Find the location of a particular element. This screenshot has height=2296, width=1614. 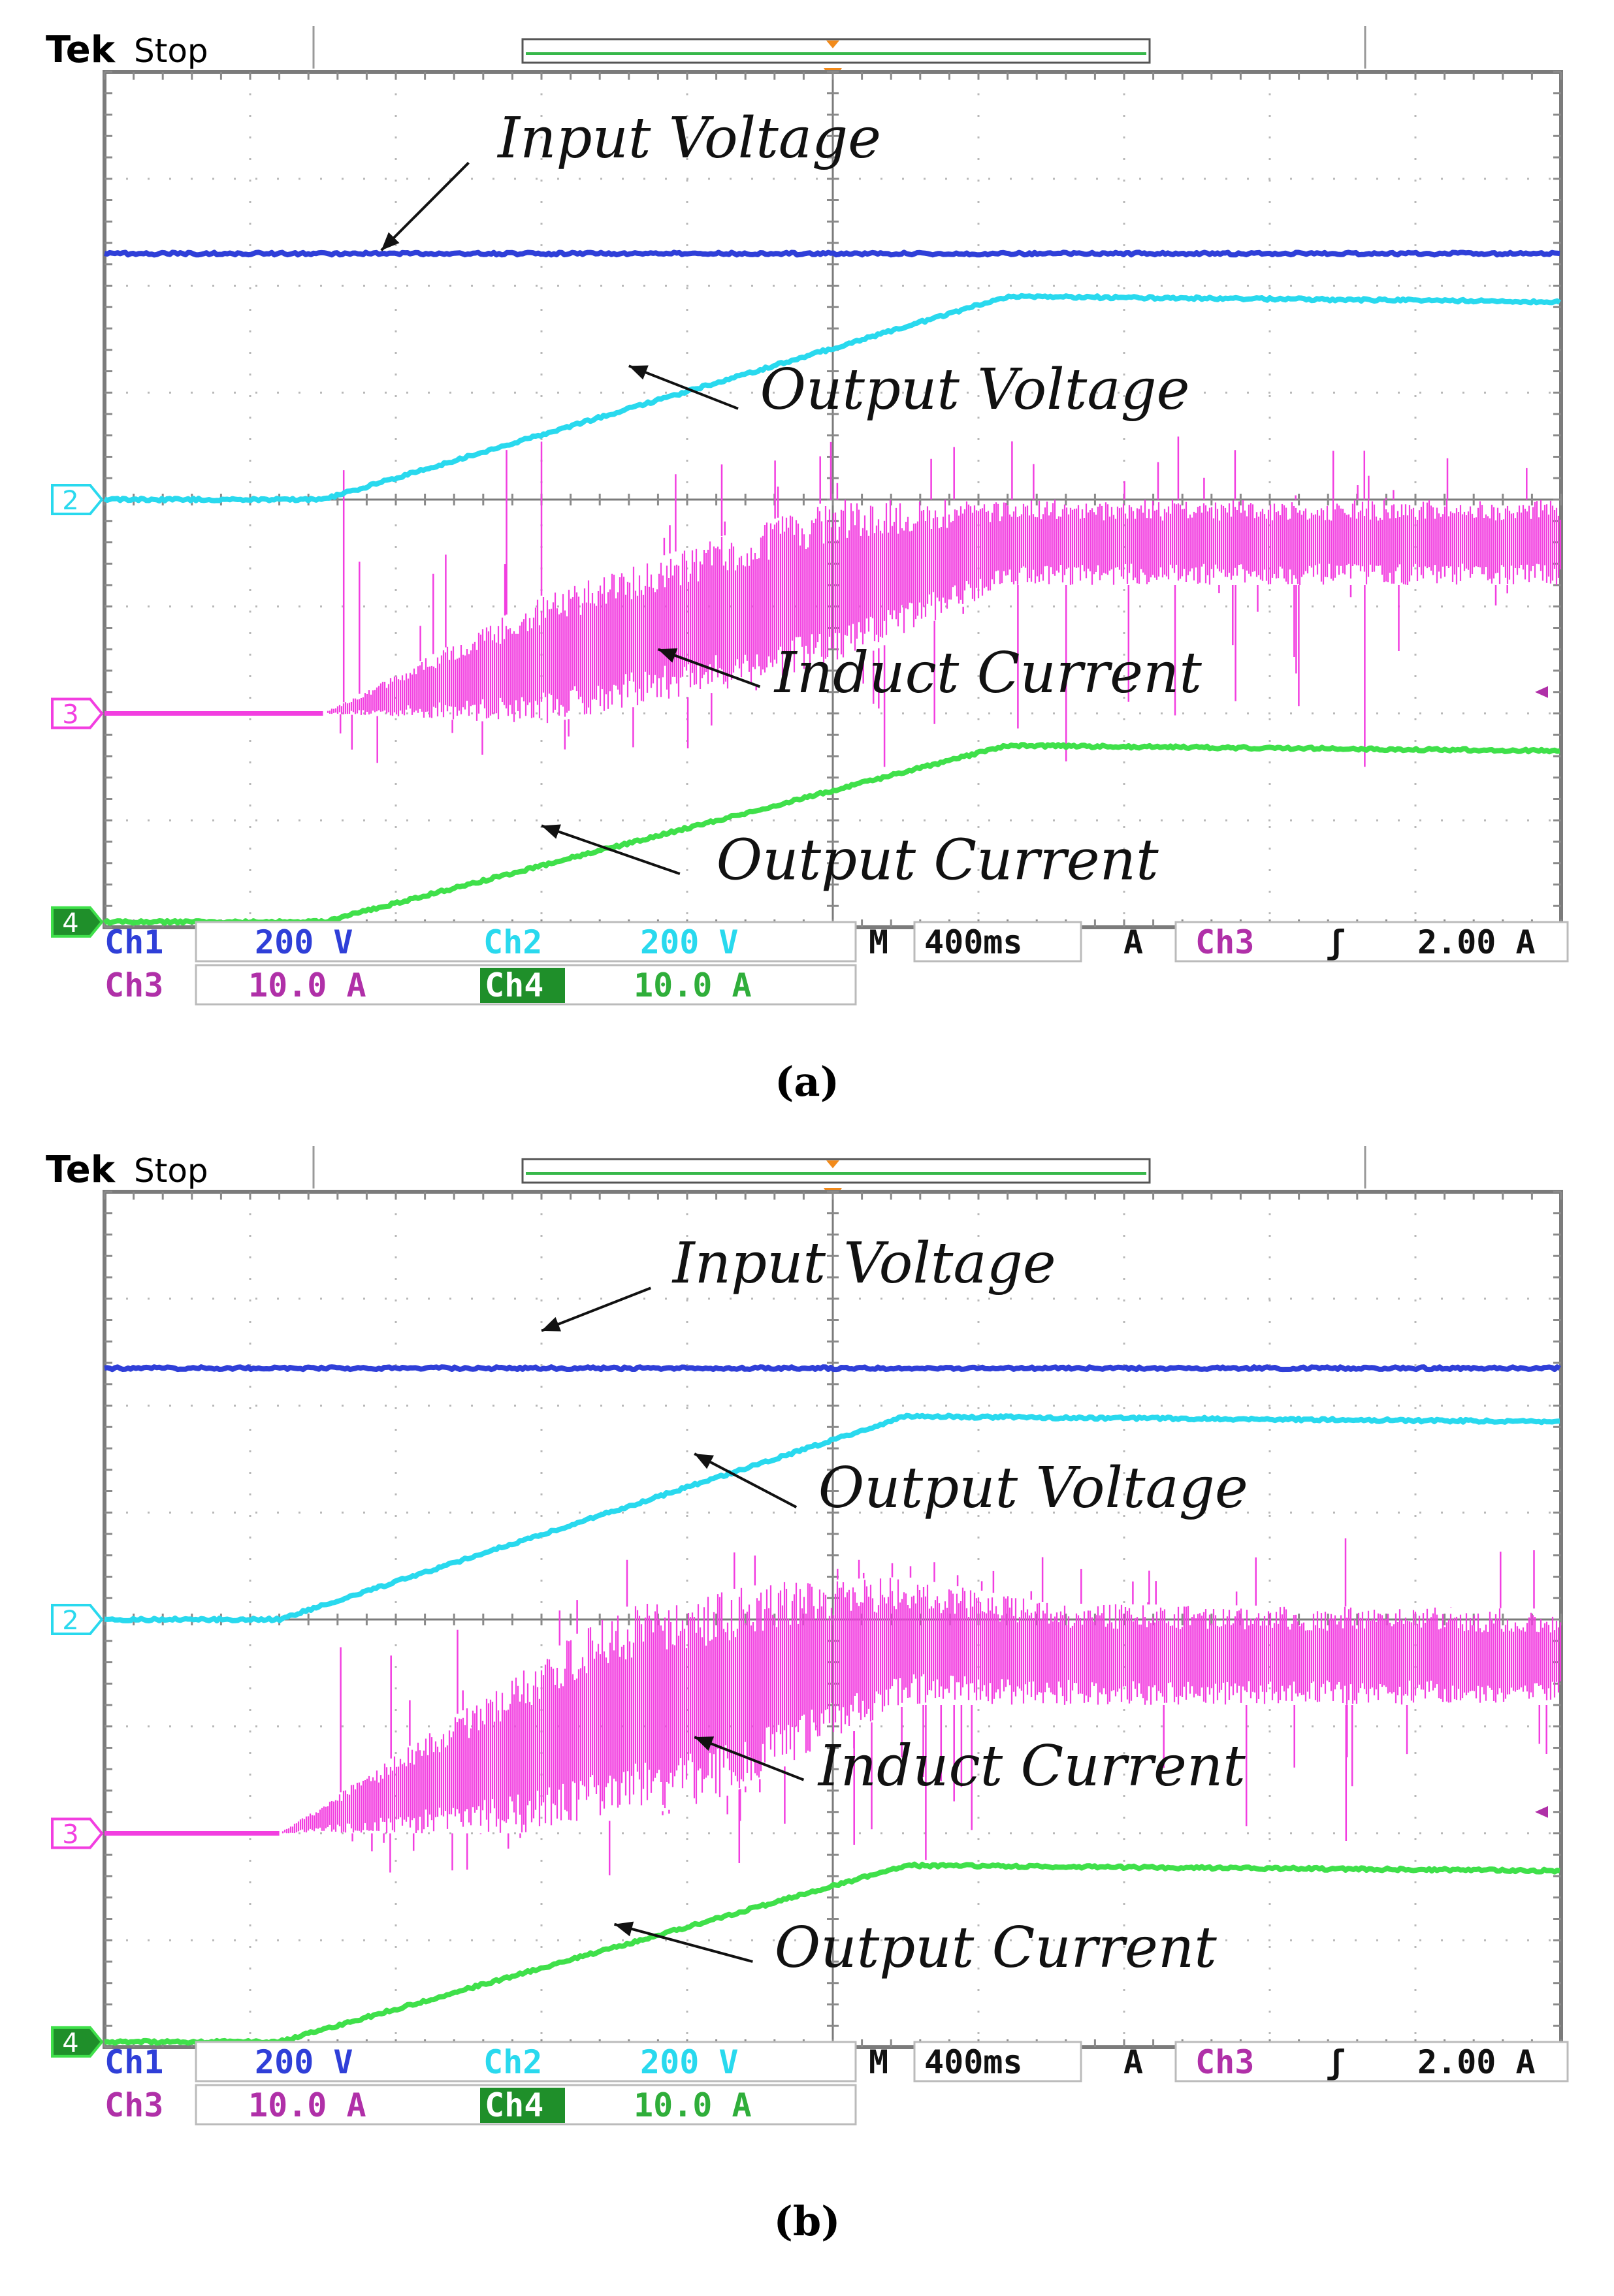

chart-a-annotation: Induct Current is located at coordinates (929, 673).